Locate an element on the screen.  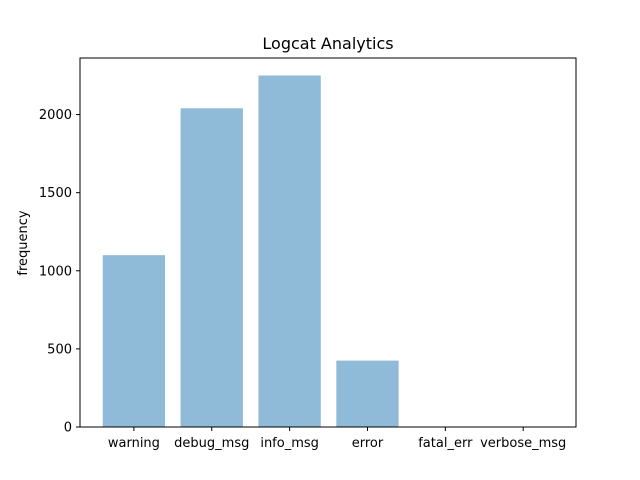
x-tick-label-warning: warning is located at coordinates (134, 443).